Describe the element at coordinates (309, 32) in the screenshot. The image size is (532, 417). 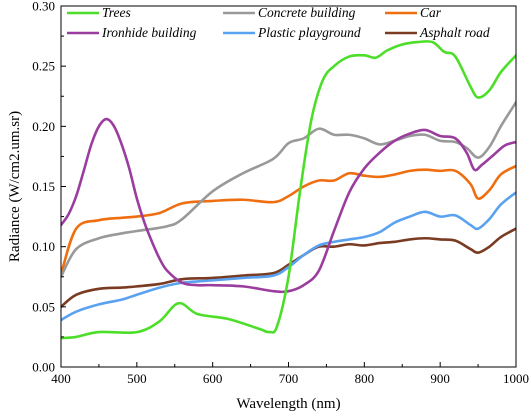
I see `legend-label: Plastic playground` at that location.